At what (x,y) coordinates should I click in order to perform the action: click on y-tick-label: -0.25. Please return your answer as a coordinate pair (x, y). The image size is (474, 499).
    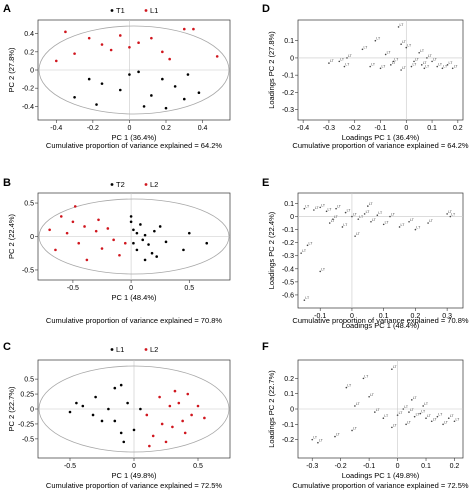
    Looking at the image, I should click on (26, 424).